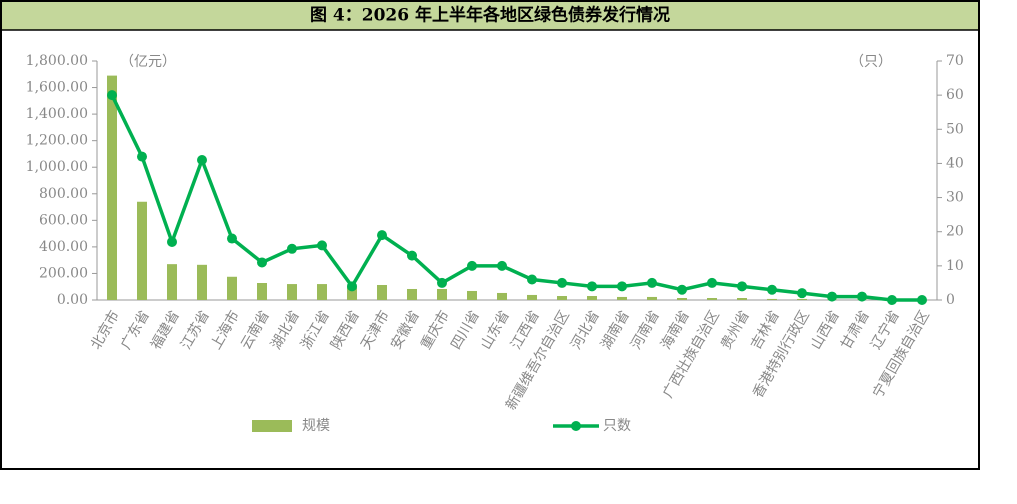 The height and width of the screenshot is (504, 1017). What do you see at coordinates (955, 129) in the screenshot?
I see `y2-tick-label: 50` at bounding box center [955, 129].